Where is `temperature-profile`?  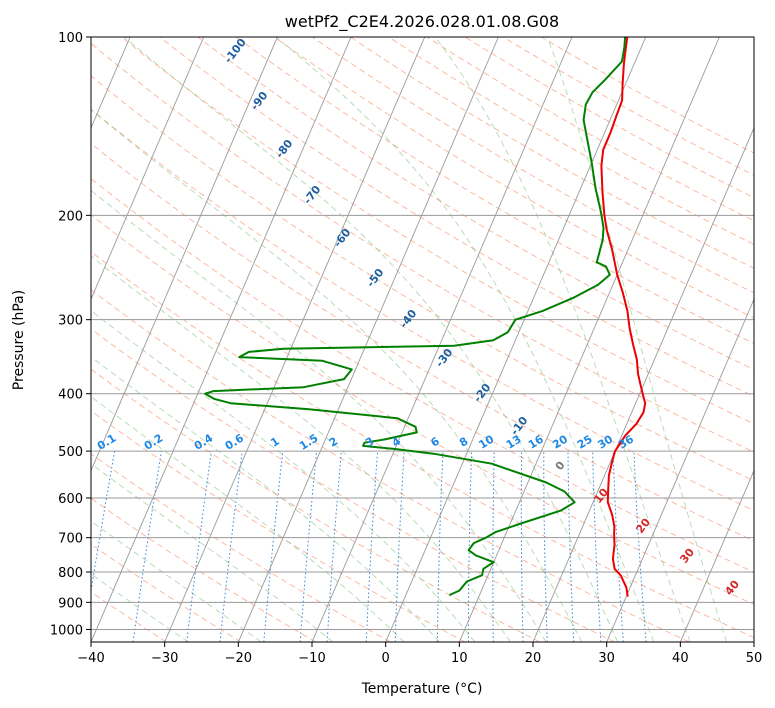 temperature-profile is located at coordinates (623, 317).